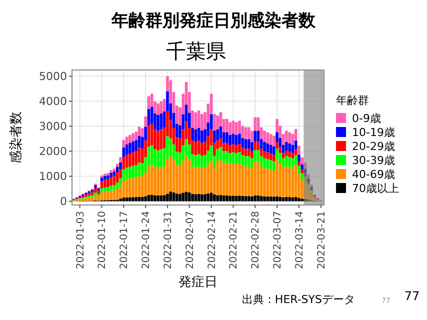  I want to click on legend-label: 20-29歳, so click(373, 146).